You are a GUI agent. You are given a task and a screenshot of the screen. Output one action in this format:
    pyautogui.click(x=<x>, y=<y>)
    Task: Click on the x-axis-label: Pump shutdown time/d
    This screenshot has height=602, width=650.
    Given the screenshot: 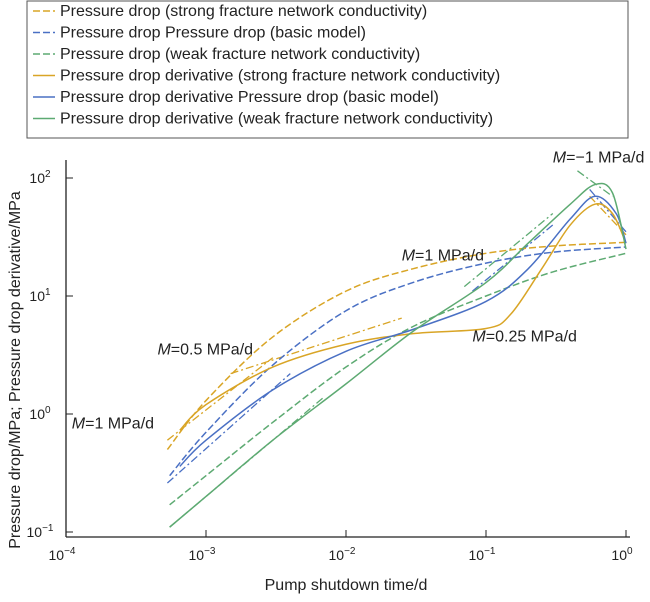 What is the action you would take?
    pyautogui.click(x=346, y=585)
    